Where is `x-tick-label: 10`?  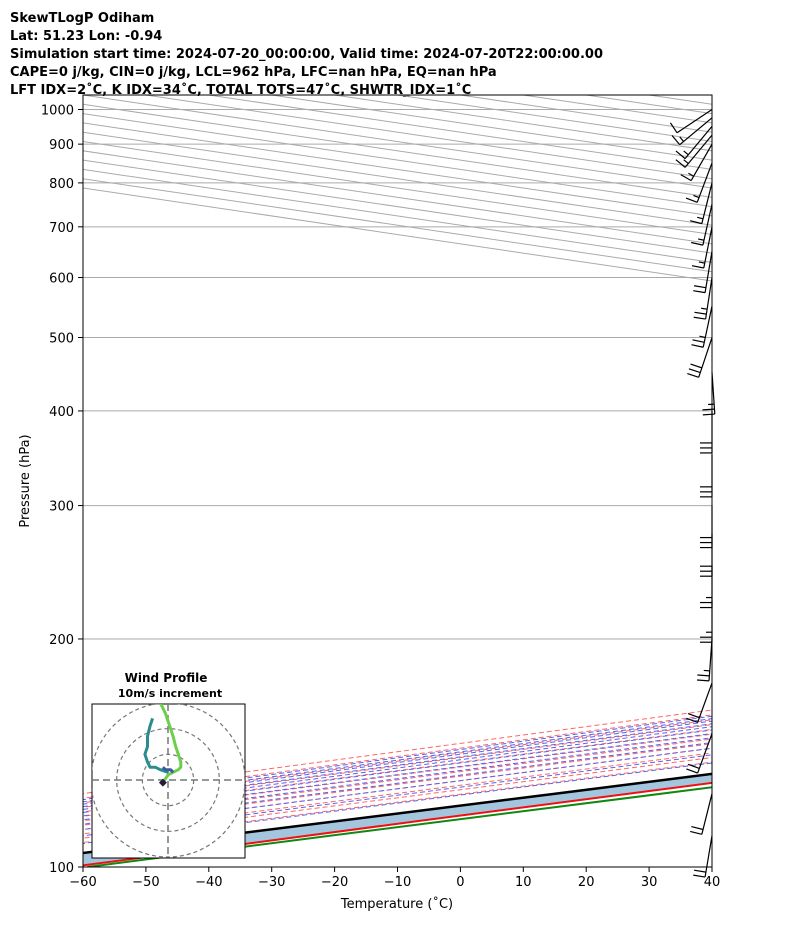
x-tick-label: 10 is located at coordinates (523, 882).